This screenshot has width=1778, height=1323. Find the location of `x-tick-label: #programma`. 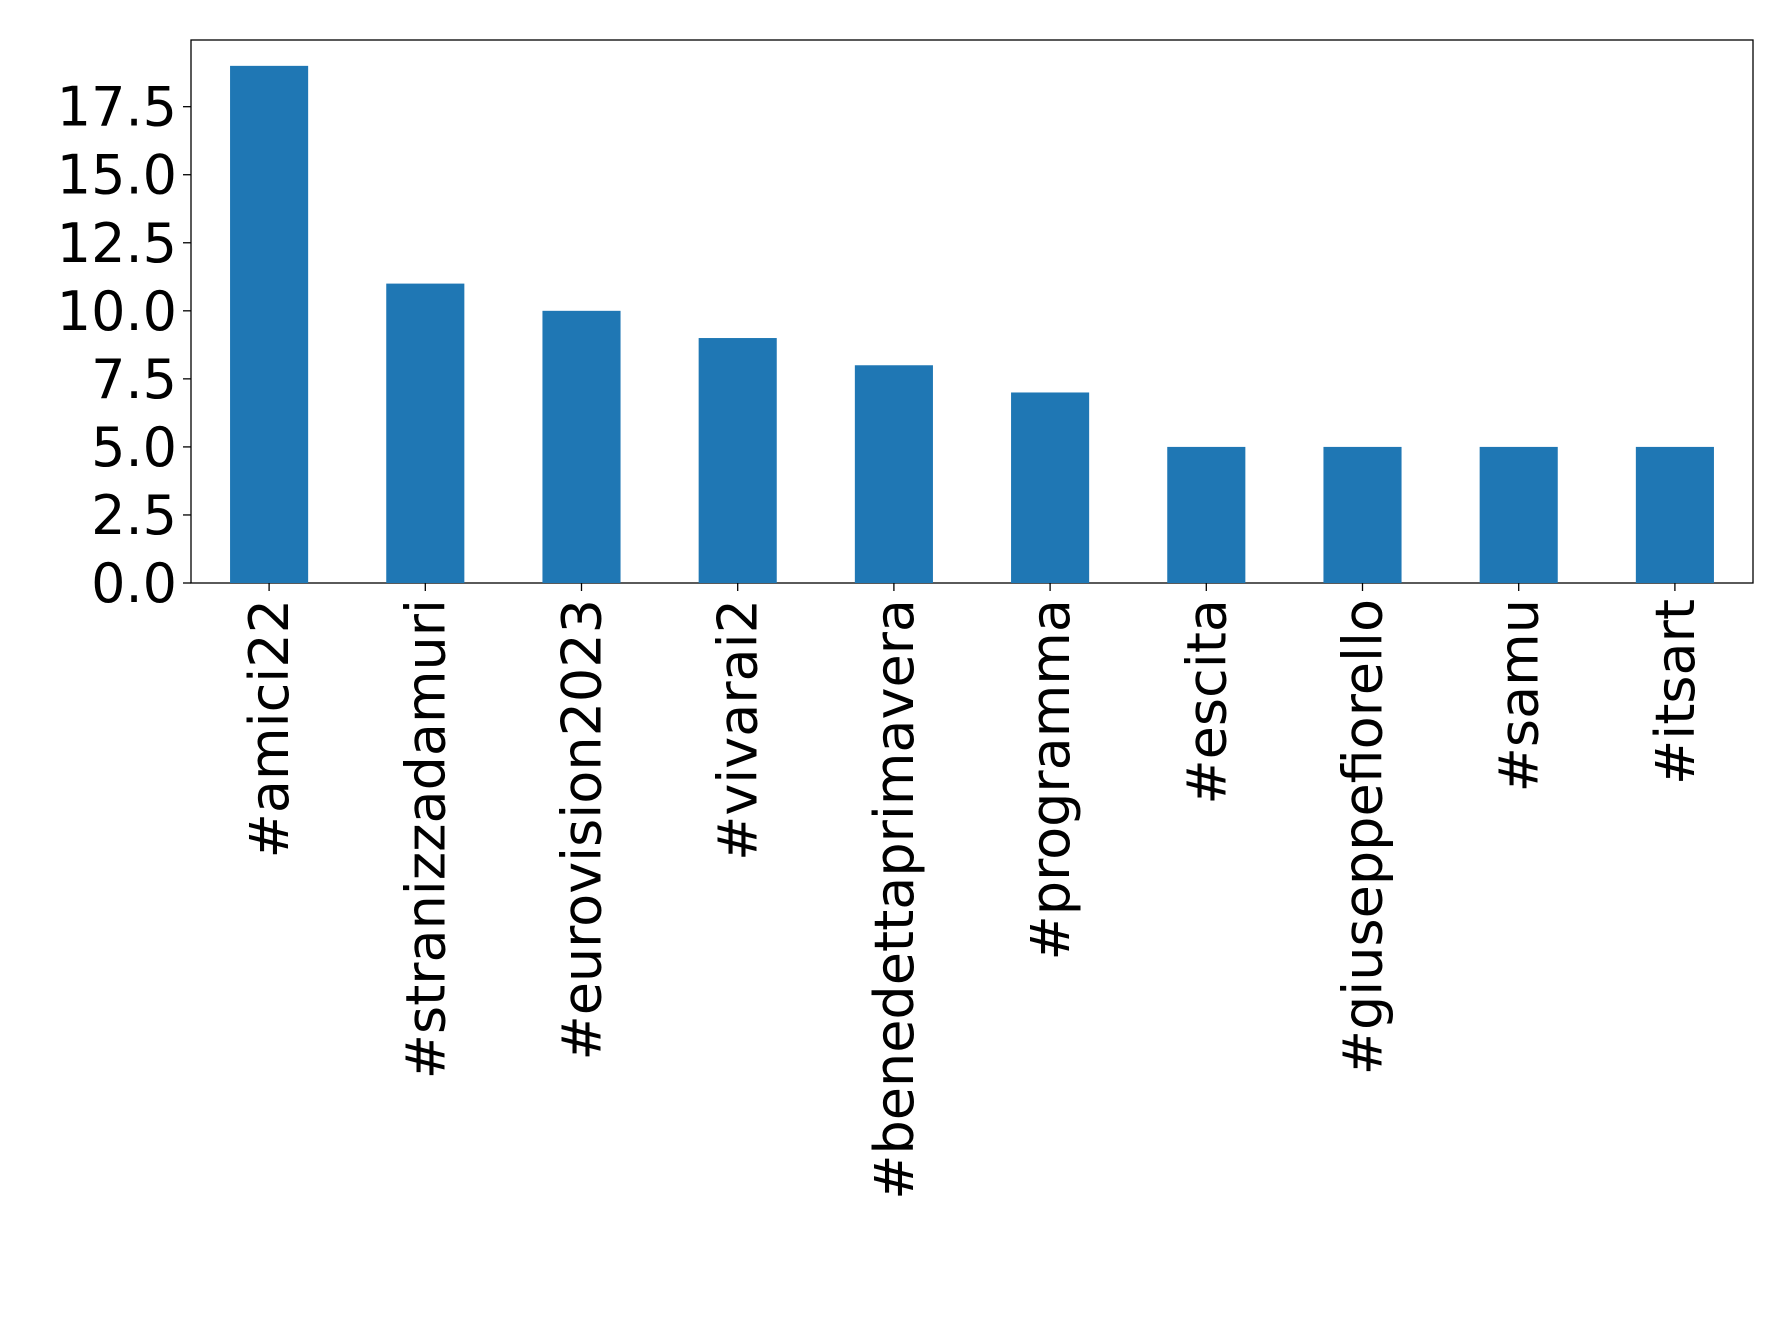

x-tick-label: #programma is located at coordinates (1050, 779).